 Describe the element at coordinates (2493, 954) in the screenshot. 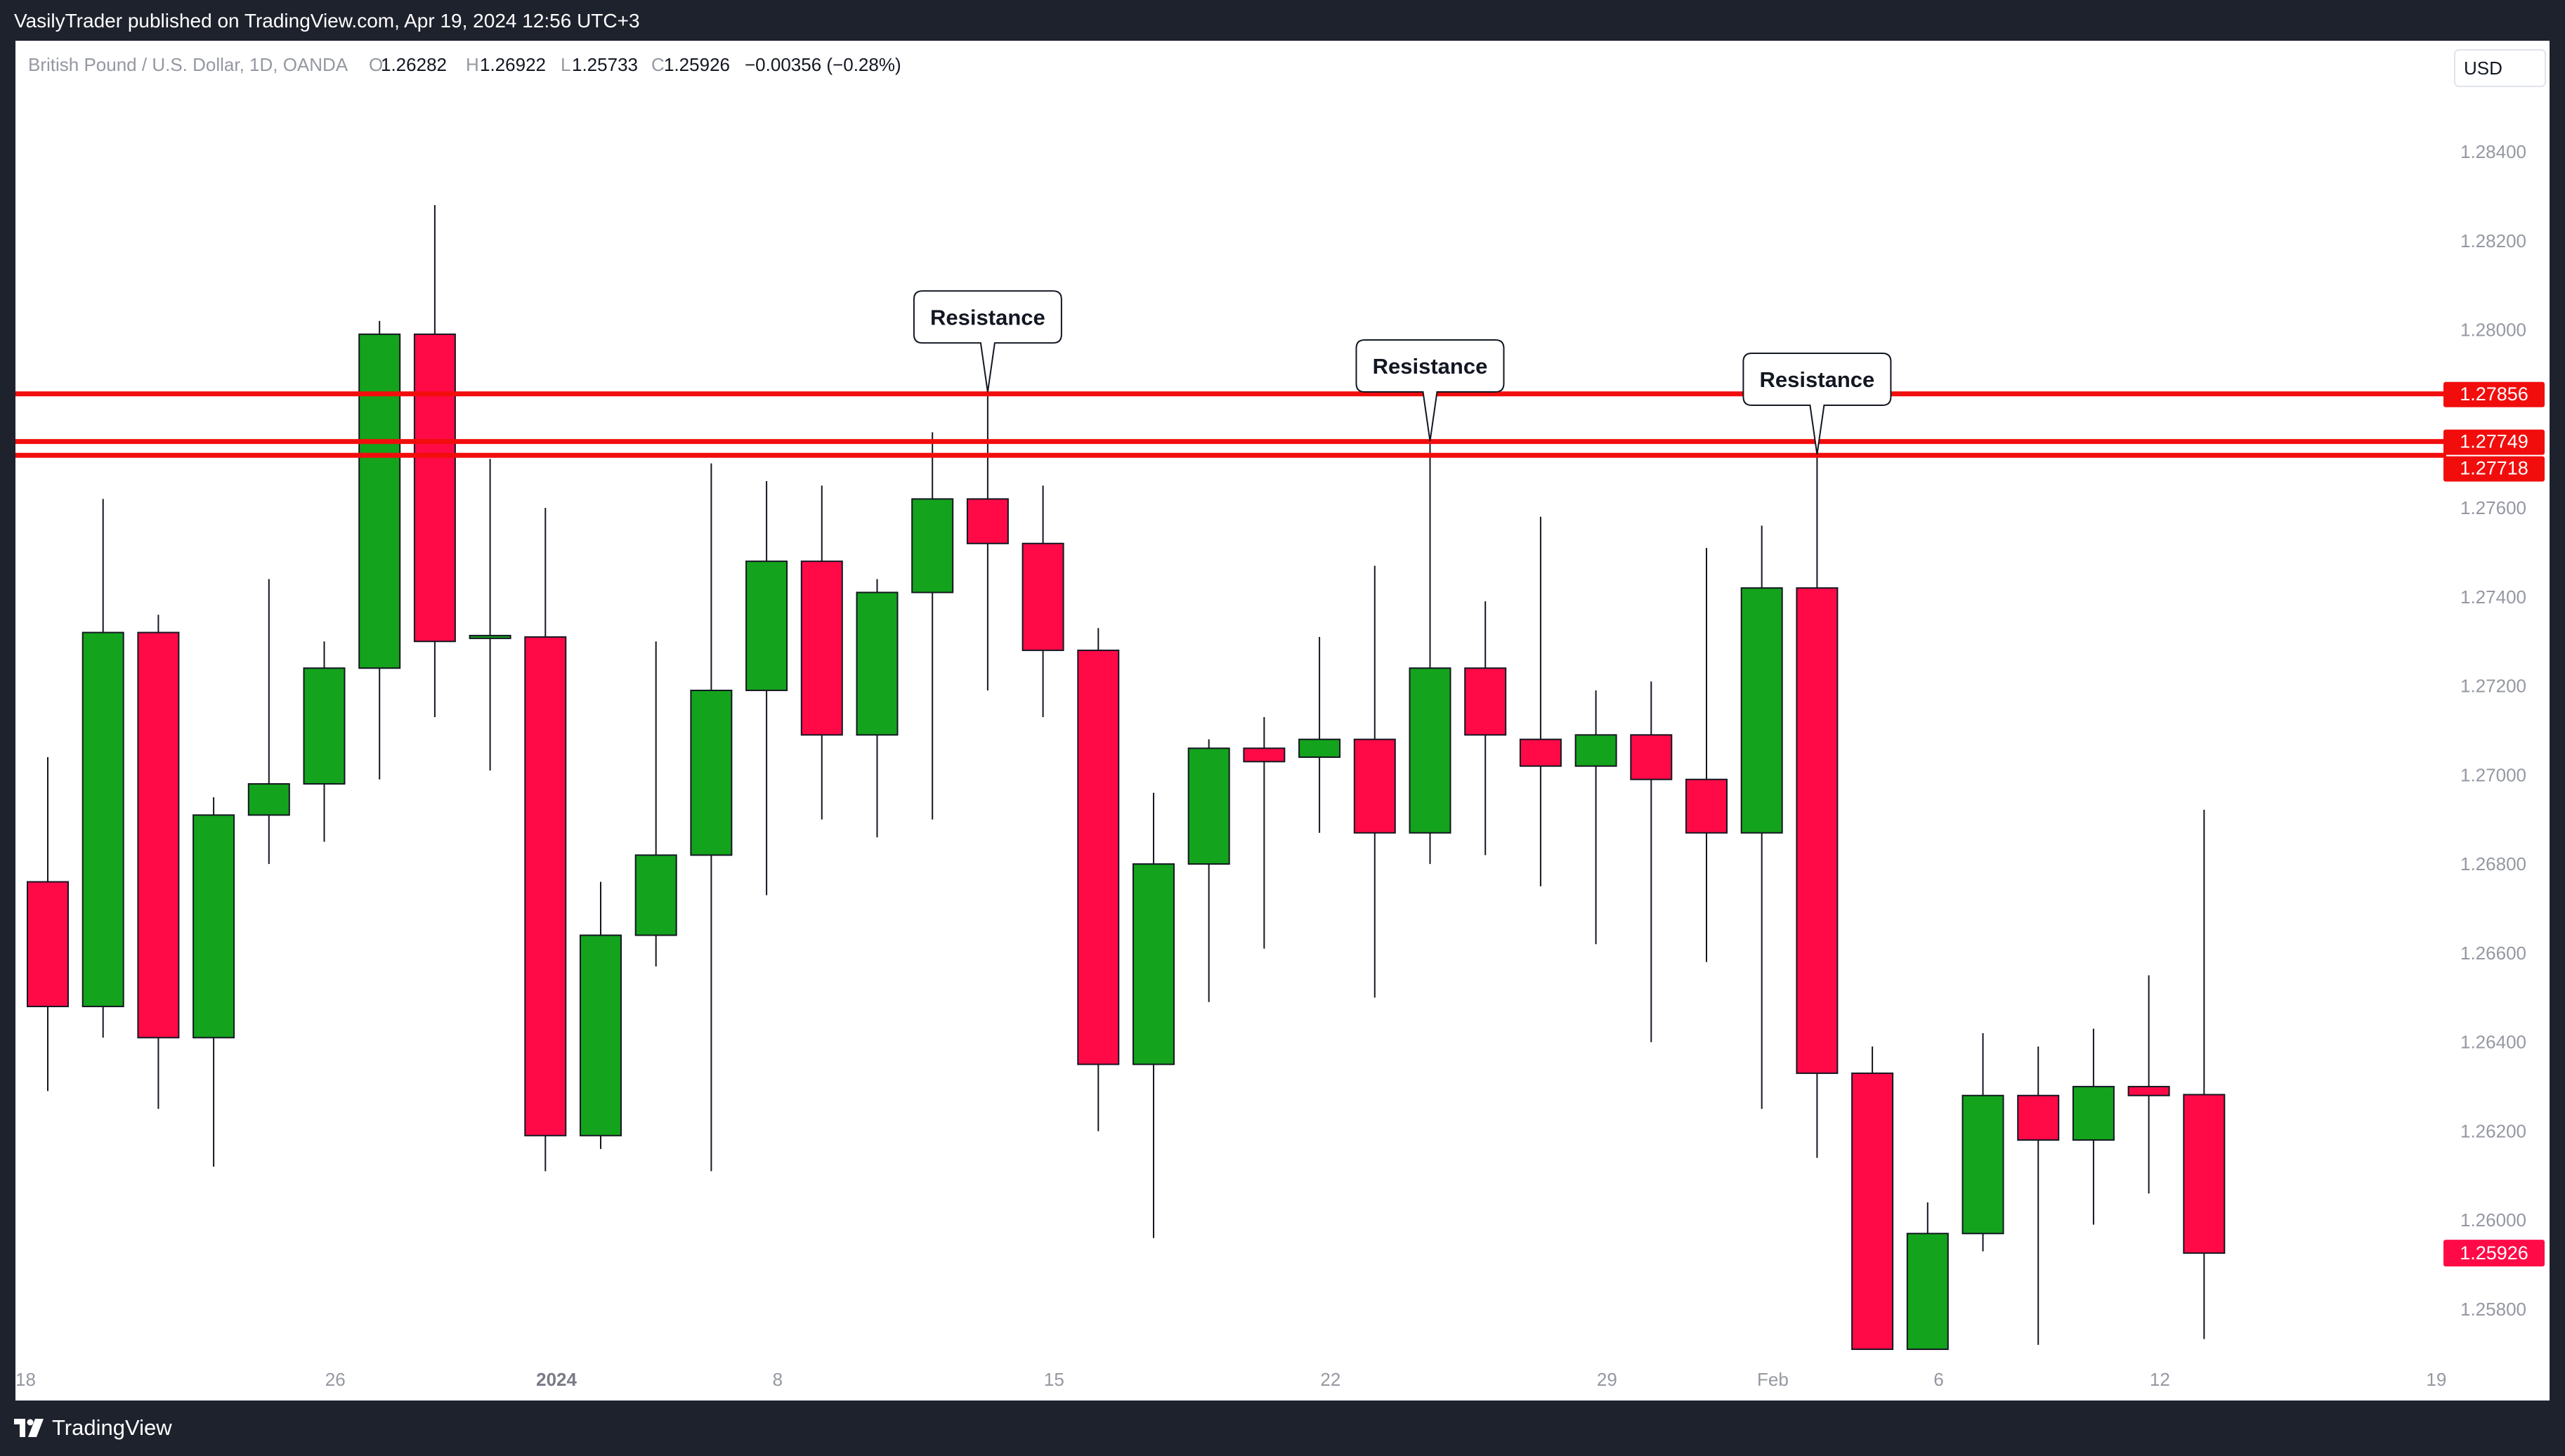

I see `price-tick-label: 1.26600` at that location.